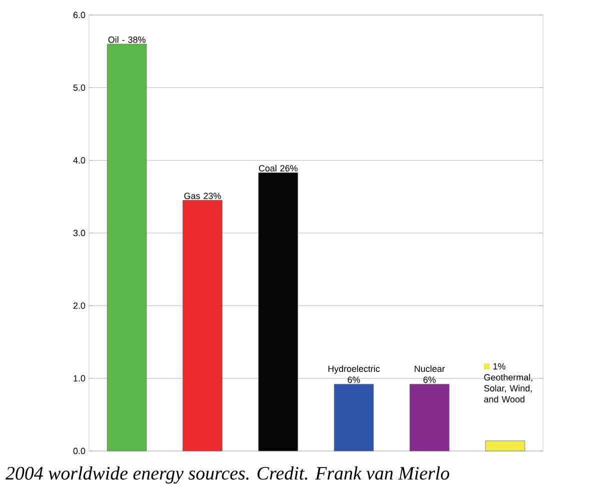 The image size is (609, 491). Describe the element at coordinates (79, 233) in the screenshot. I see `y-tick-label: 3.0` at that location.